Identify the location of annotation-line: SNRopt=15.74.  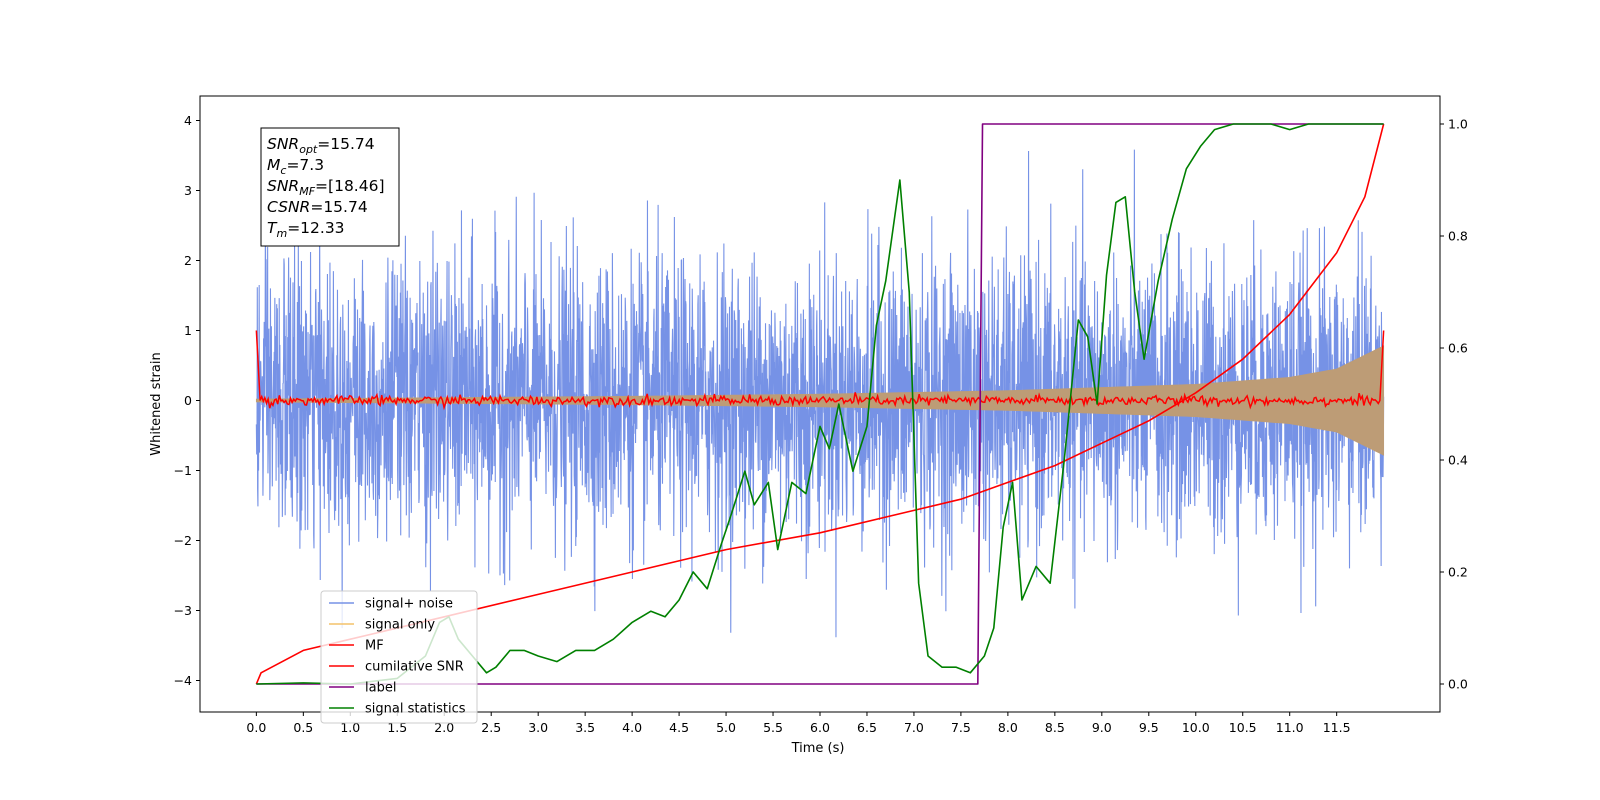
(321, 145).